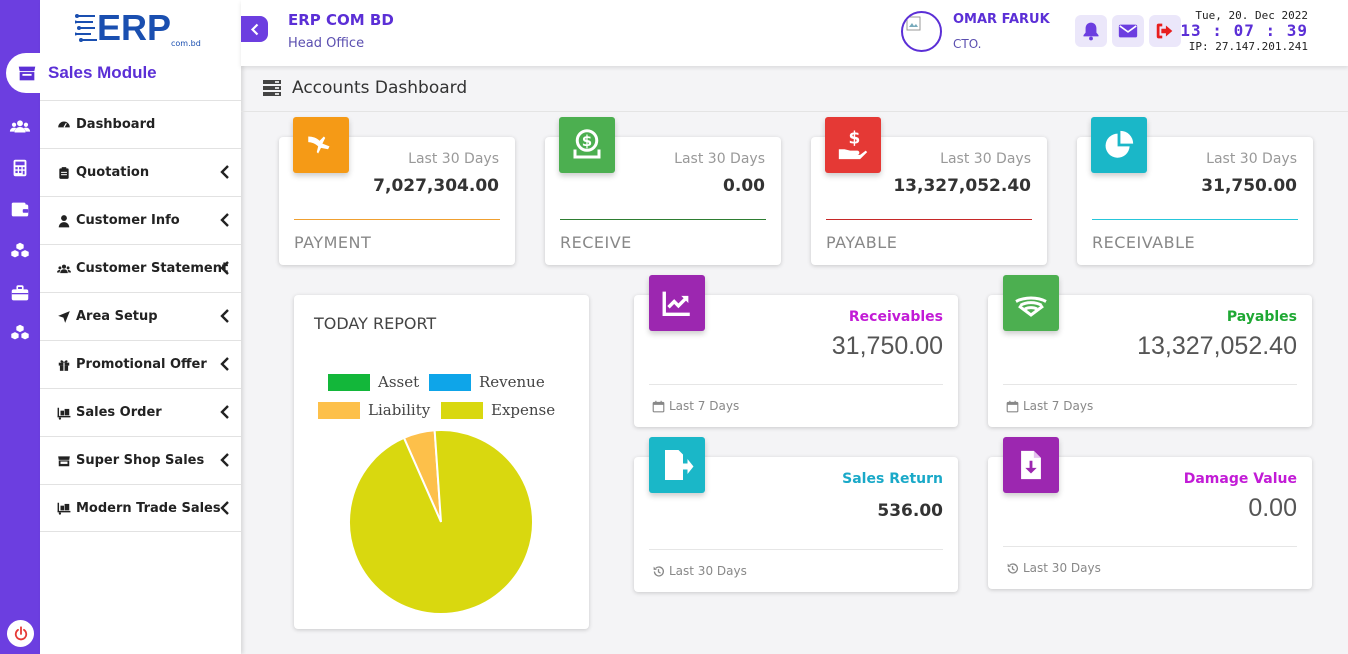 The image size is (1348, 654). I want to click on sidebar-collapse-button, so click(254, 29).